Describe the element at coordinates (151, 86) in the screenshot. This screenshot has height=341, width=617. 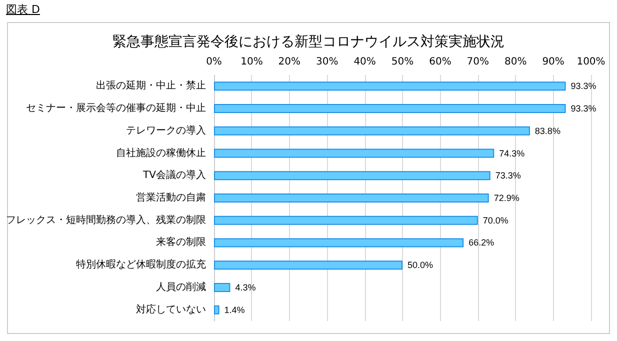
I see `y-tick-label: 出張の延期・中止・禁止` at that location.